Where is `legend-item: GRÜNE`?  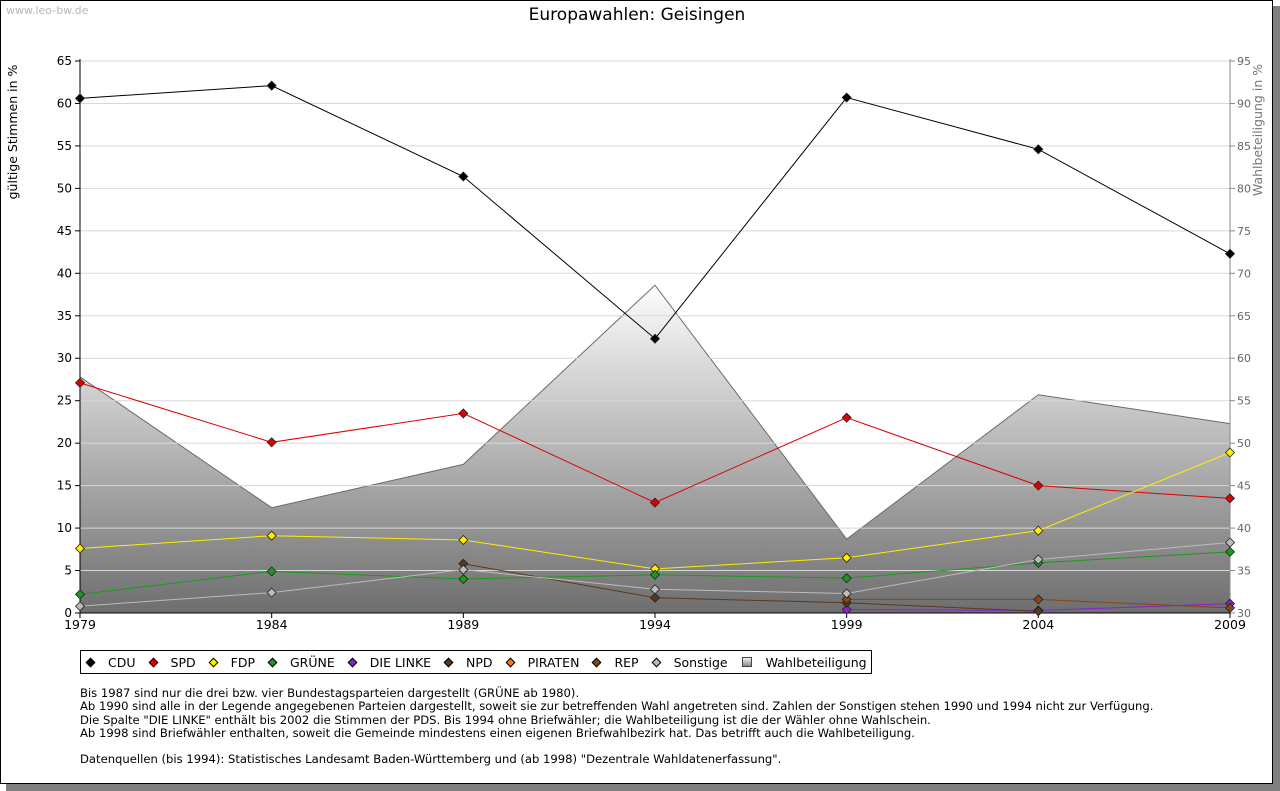 legend-item: GRÜNE is located at coordinates (301, 662).